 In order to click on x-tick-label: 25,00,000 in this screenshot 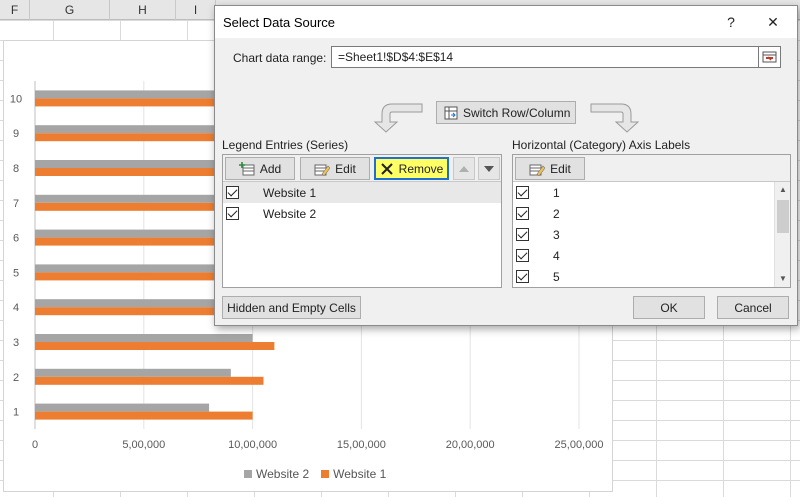, I will do `click(579, 445)`.